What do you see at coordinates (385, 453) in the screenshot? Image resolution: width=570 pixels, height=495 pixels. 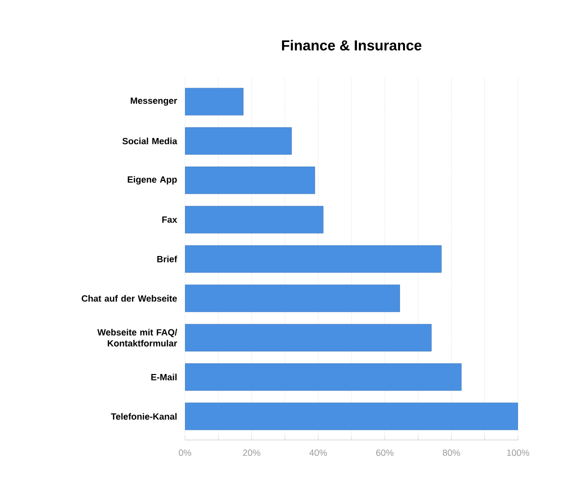 I see `x-tick-label: 60%` at bounding box center [385, 453].